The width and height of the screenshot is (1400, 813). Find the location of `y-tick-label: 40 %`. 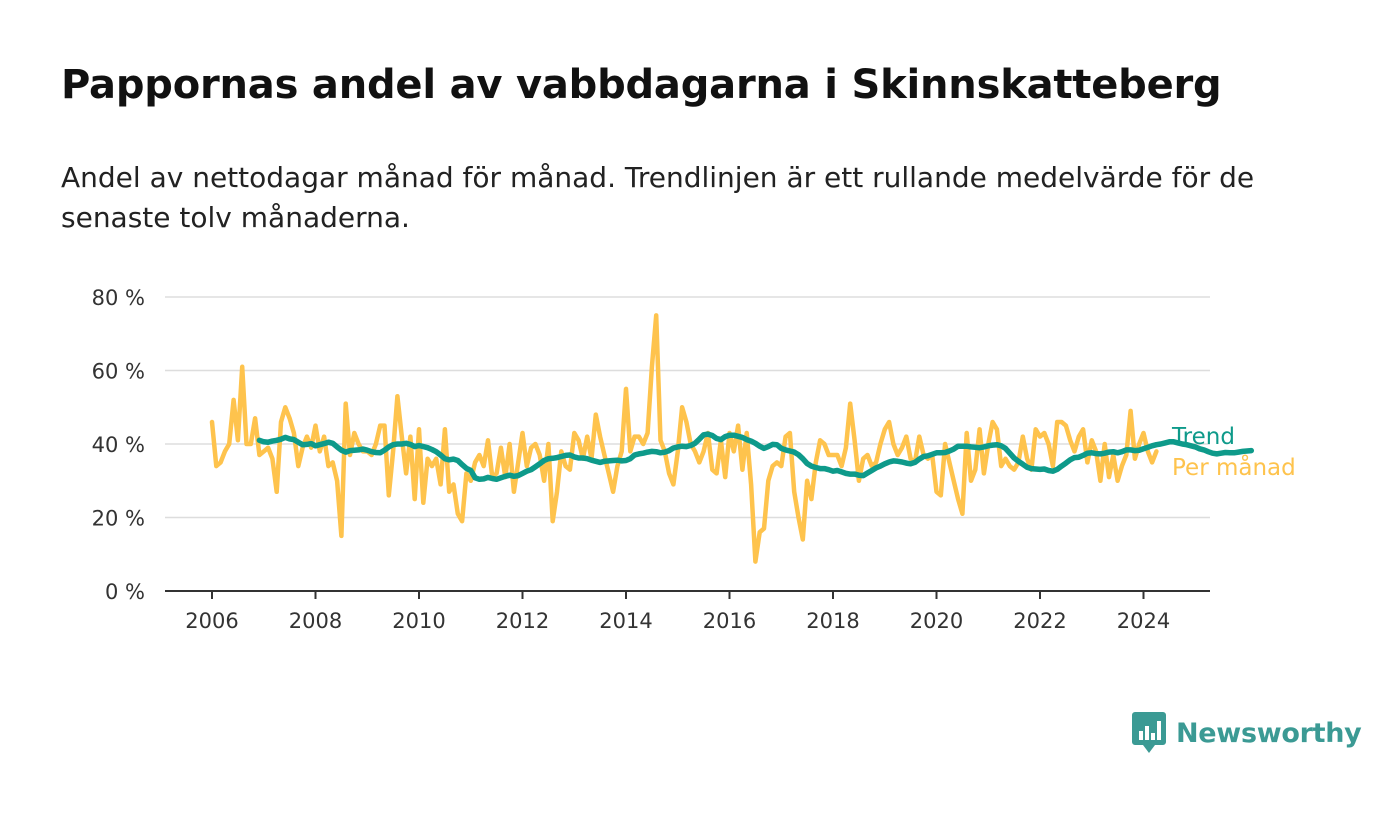

y-tick-label: 40 % is located at coordinates (118, 445).